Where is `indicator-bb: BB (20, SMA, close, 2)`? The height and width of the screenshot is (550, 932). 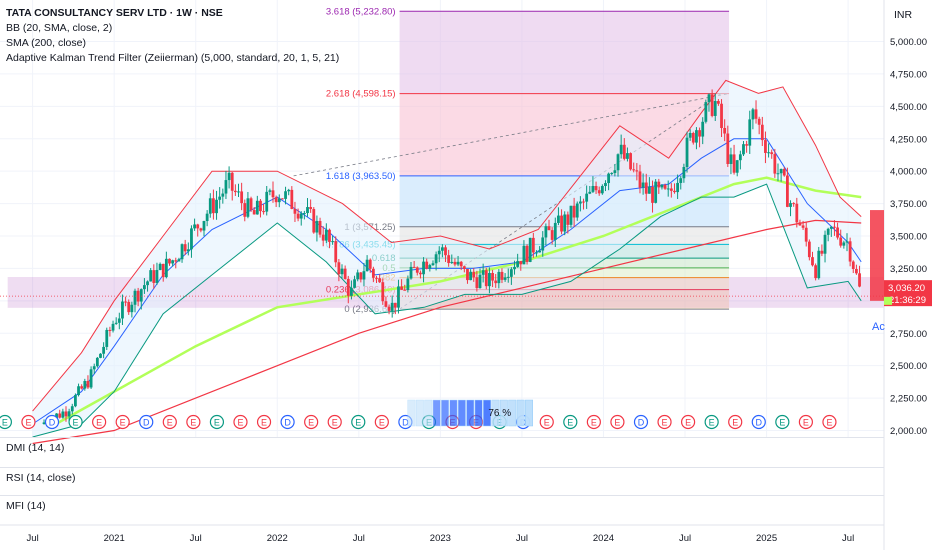 indicator-bb: BB (20, SMA, close, 2) is located at coordinates (59, 28).